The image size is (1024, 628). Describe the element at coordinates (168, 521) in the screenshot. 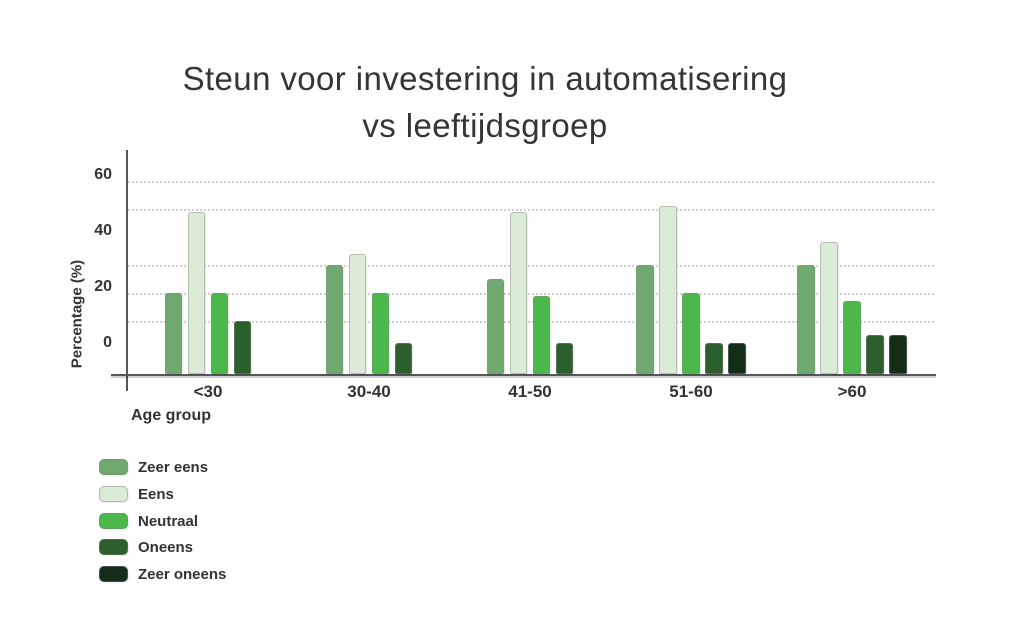

I see `legend-label: Neutraal` at that location.